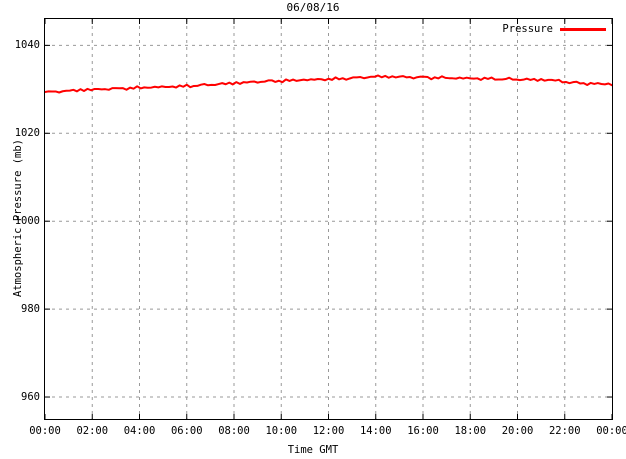  I want to click on chart-legend: Pressure, so click(554, 29).